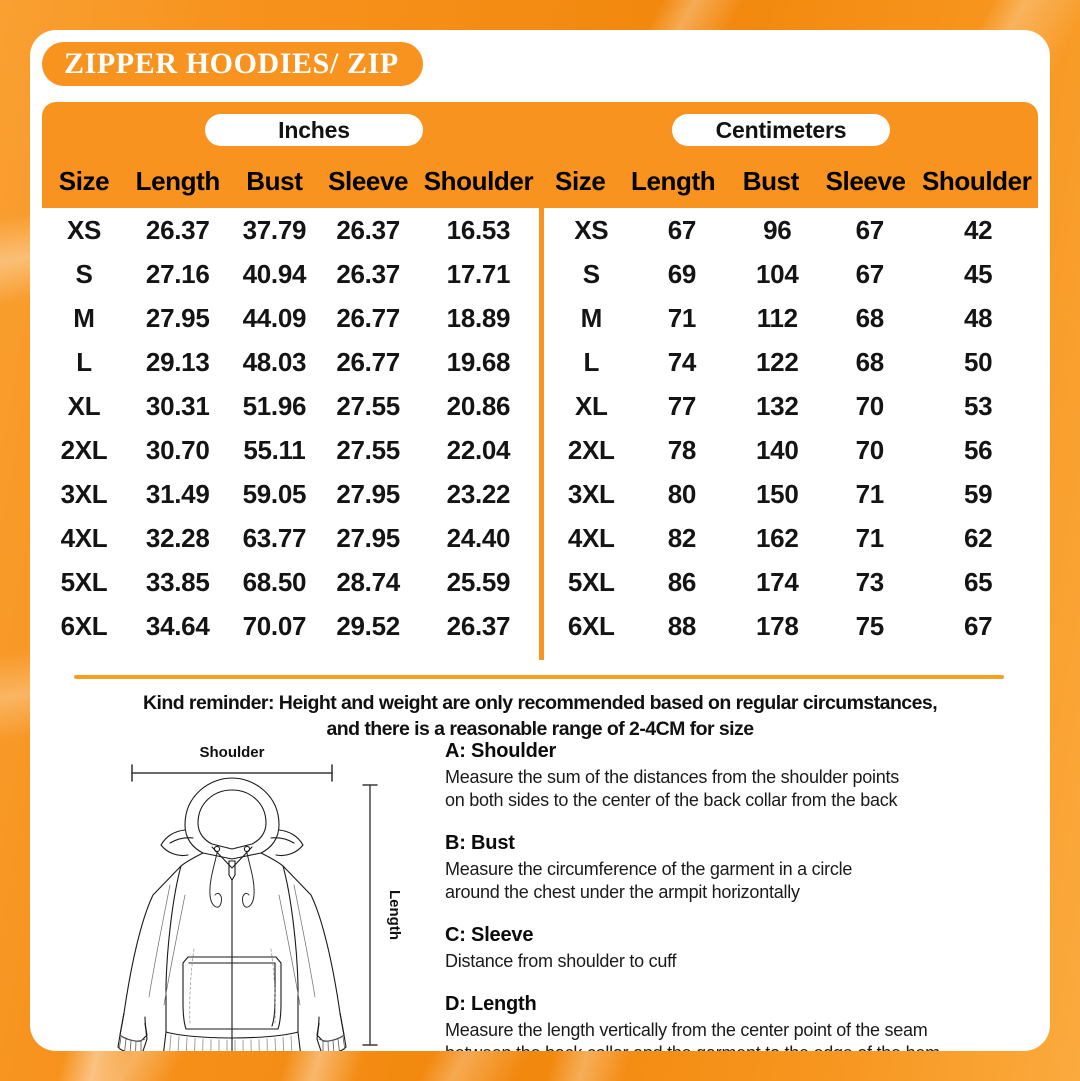 The height and width of the screenshot is (1081, 1080). I want to click on cell-value: 78, so click(682, 449).